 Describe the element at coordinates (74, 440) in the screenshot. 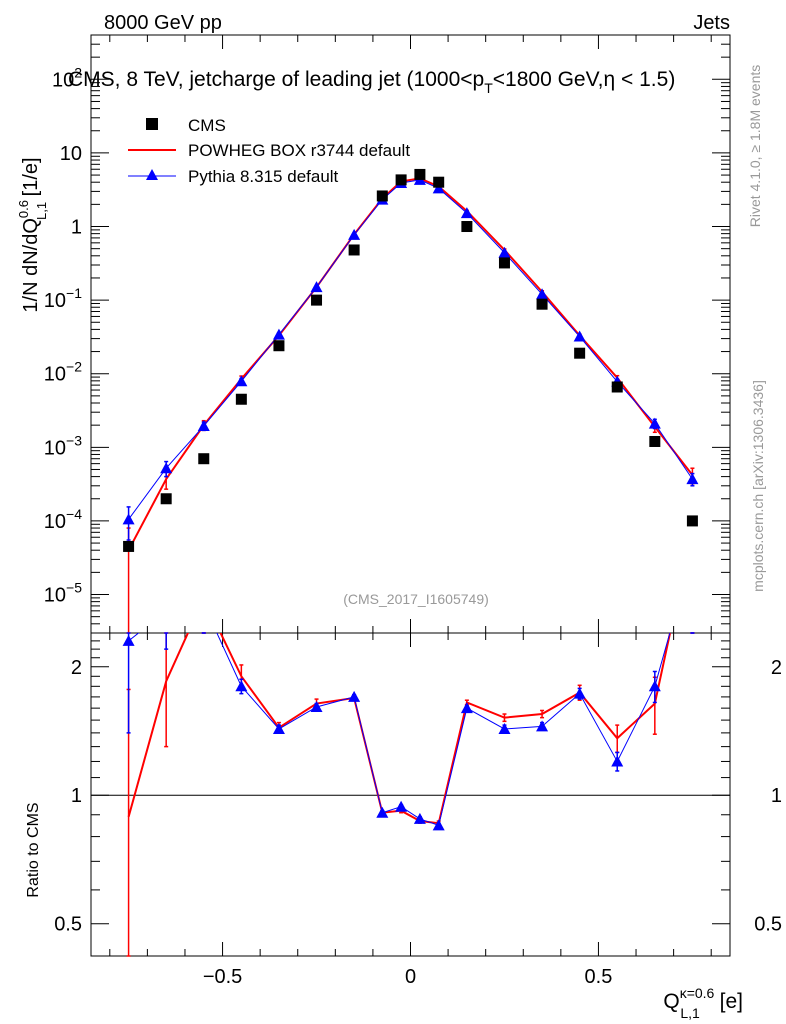

I see `y-tick-label-exponent: −3` at that location.